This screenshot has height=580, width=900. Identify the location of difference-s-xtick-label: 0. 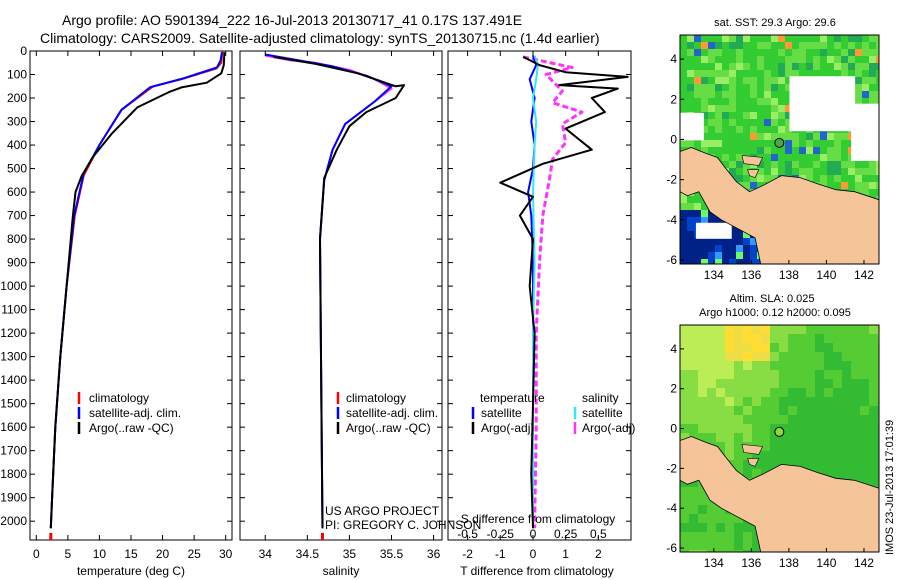
(533, 534).